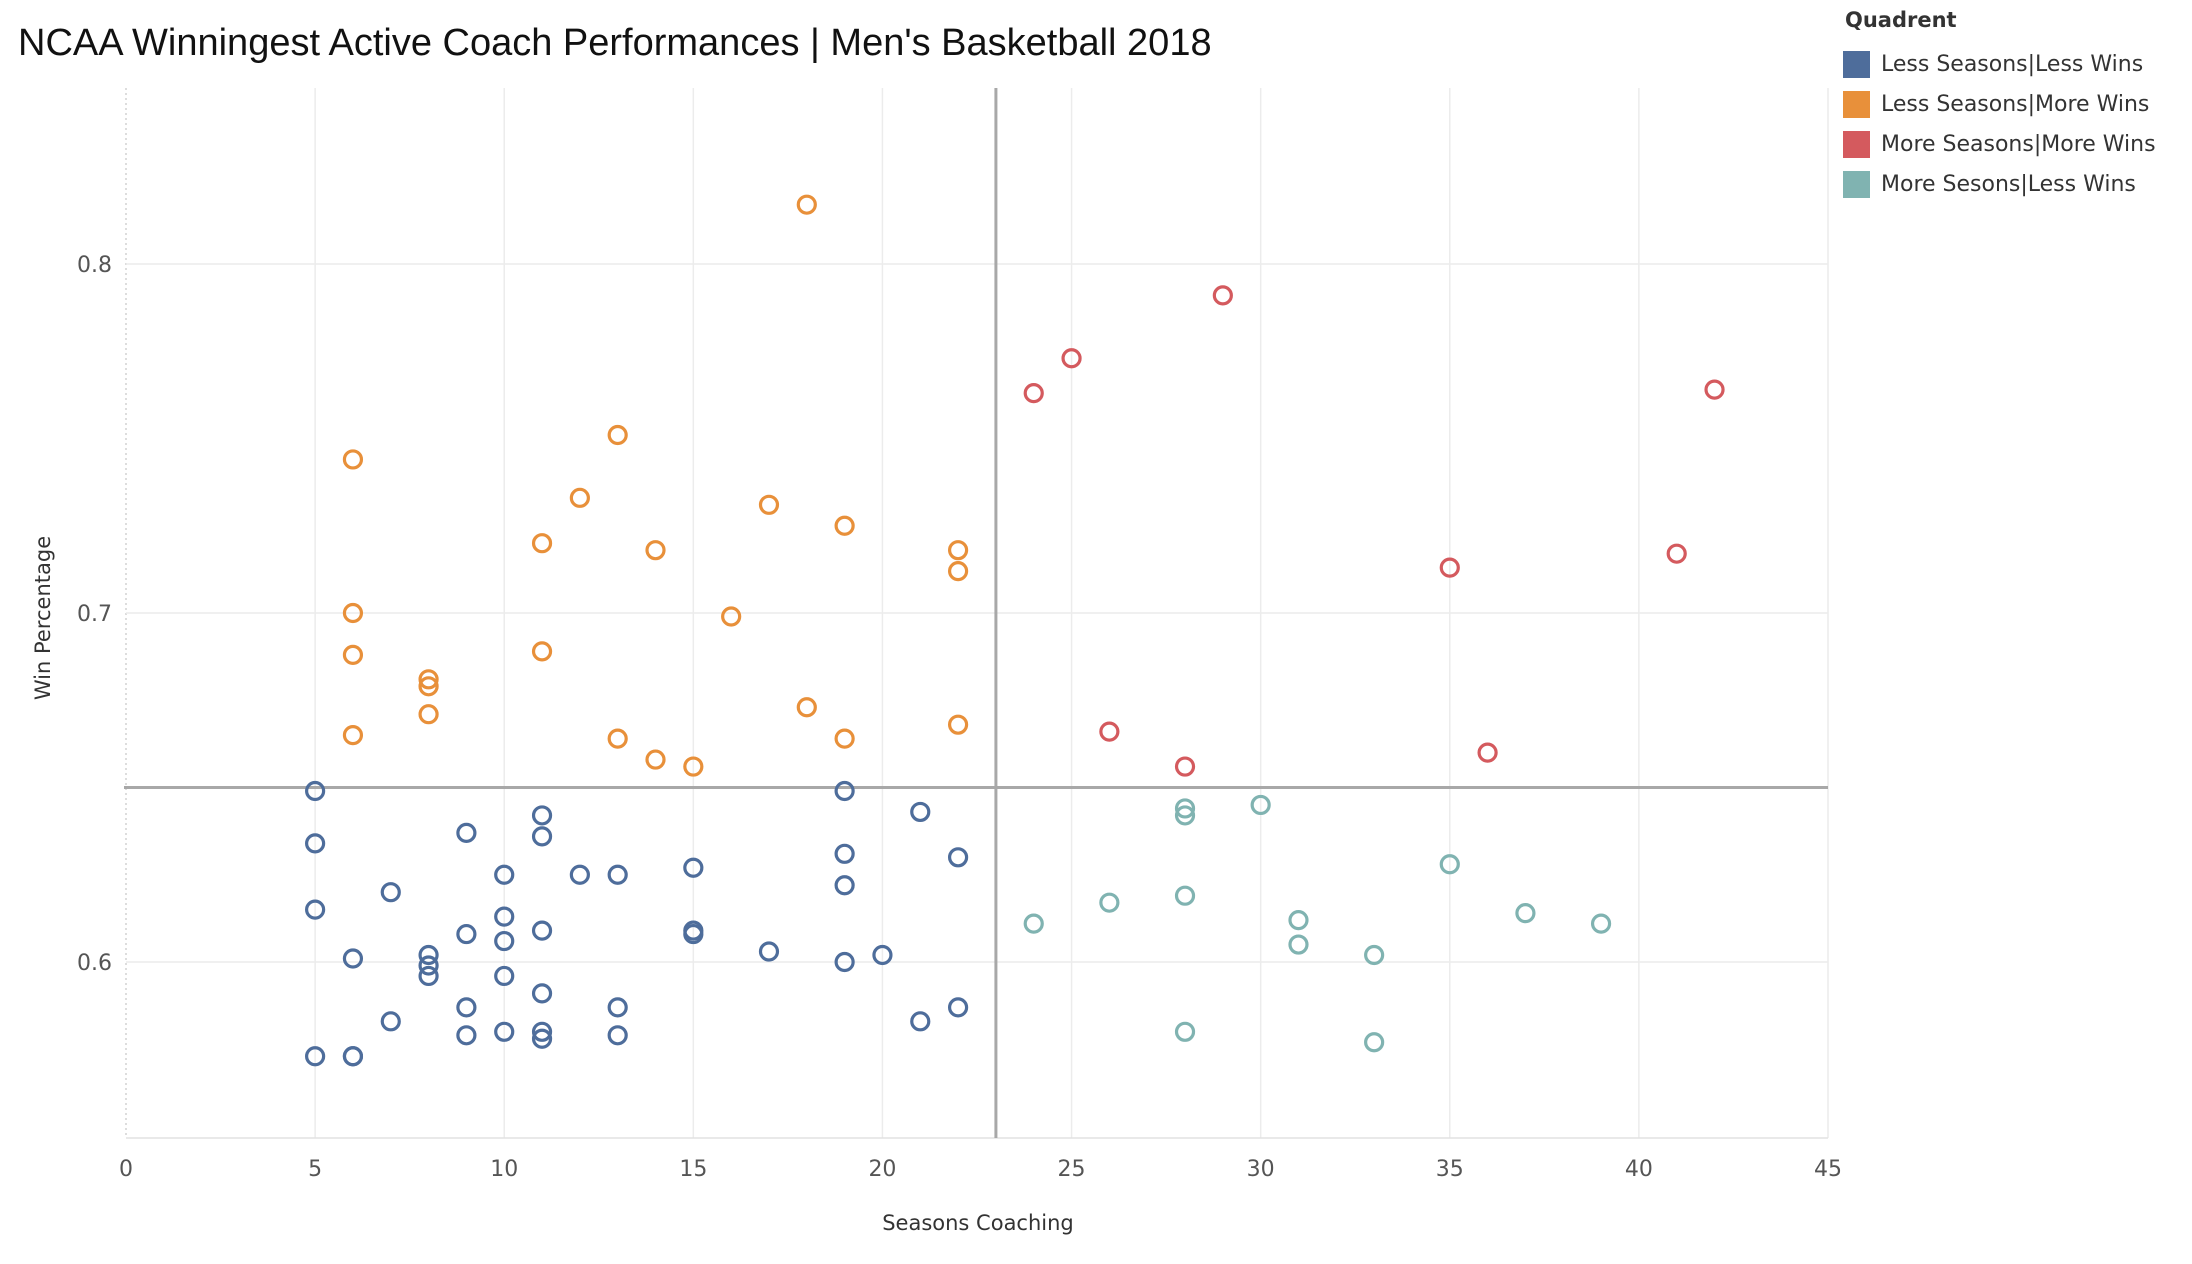 The height and width of the screenshot is (1264, 2192). I want to click on legend-item-more-seasons-more-wins: More Seasons|More Wins, so click(2013, 144).